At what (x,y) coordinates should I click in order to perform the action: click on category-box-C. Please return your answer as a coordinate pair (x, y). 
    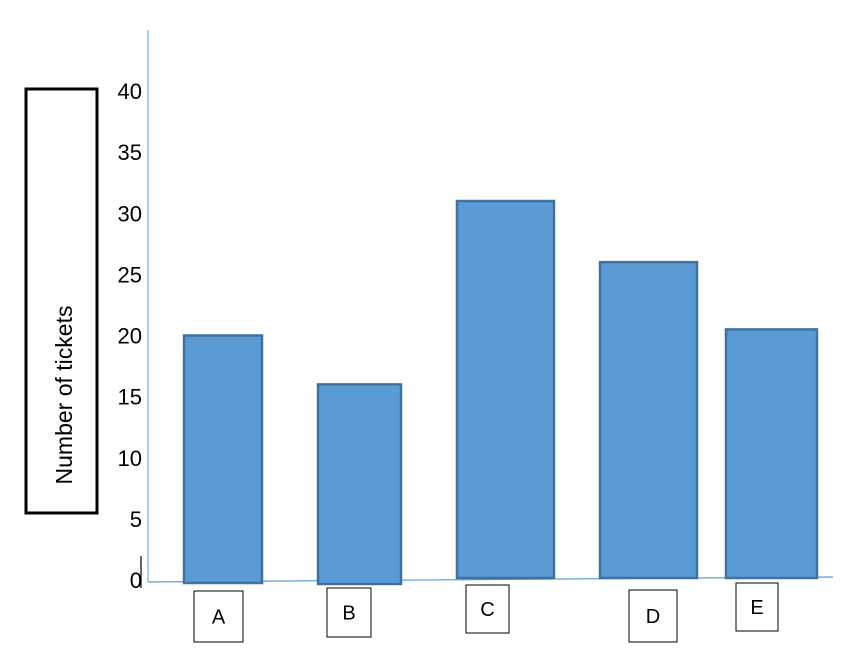
    Looking at the image, I should click on (487, 609).